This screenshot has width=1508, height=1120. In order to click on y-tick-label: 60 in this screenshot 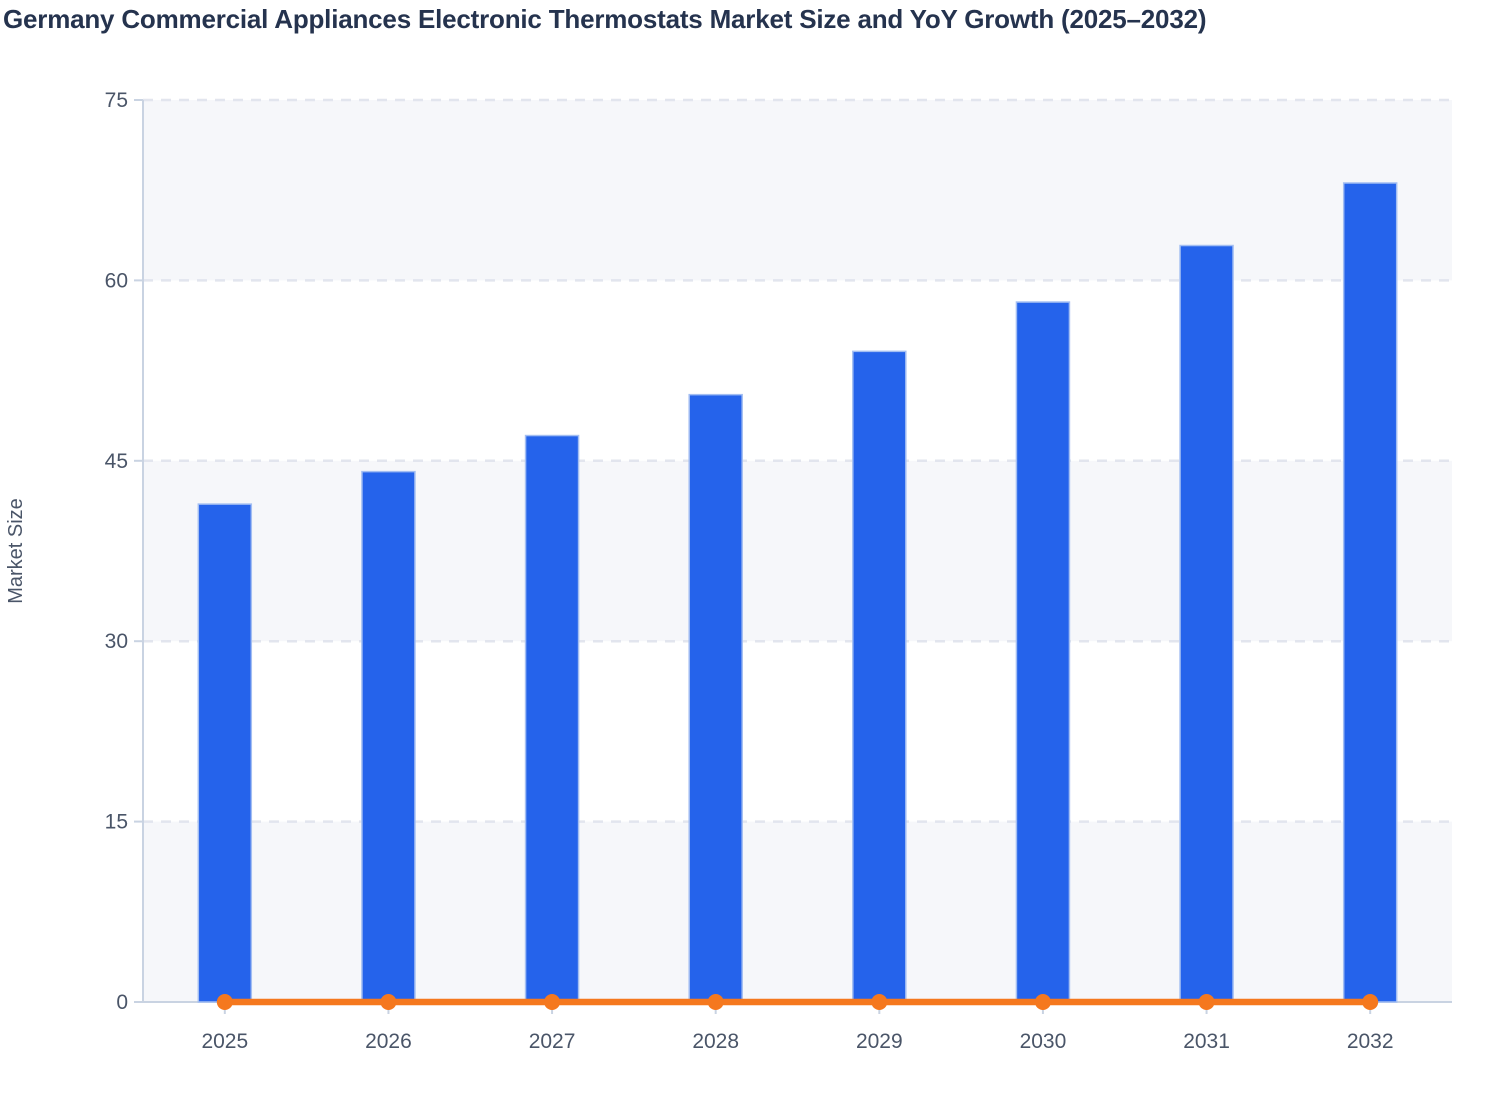, I will do `click(116, 280)`.